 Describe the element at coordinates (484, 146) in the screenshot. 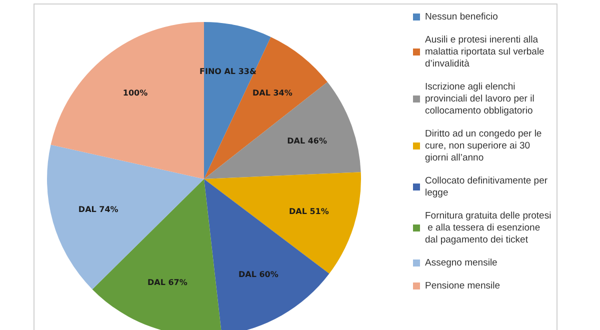

I see `legend-label: Diritto ad un congedo per le cure, non superiore ai 30 giorni all’anno` at that location.